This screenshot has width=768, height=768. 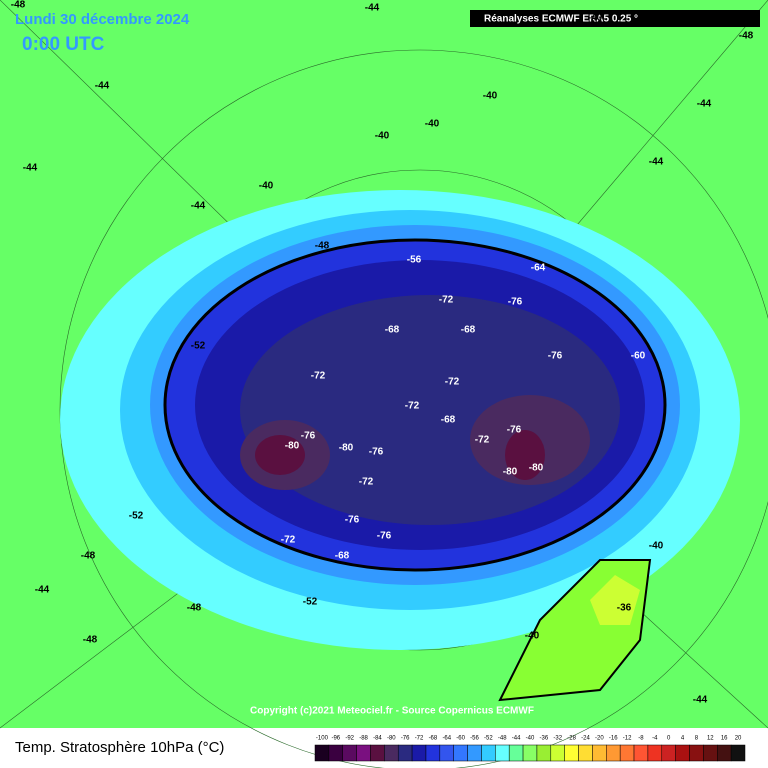 I want to click on legend-tick: -84, so click(x=377, y=739).